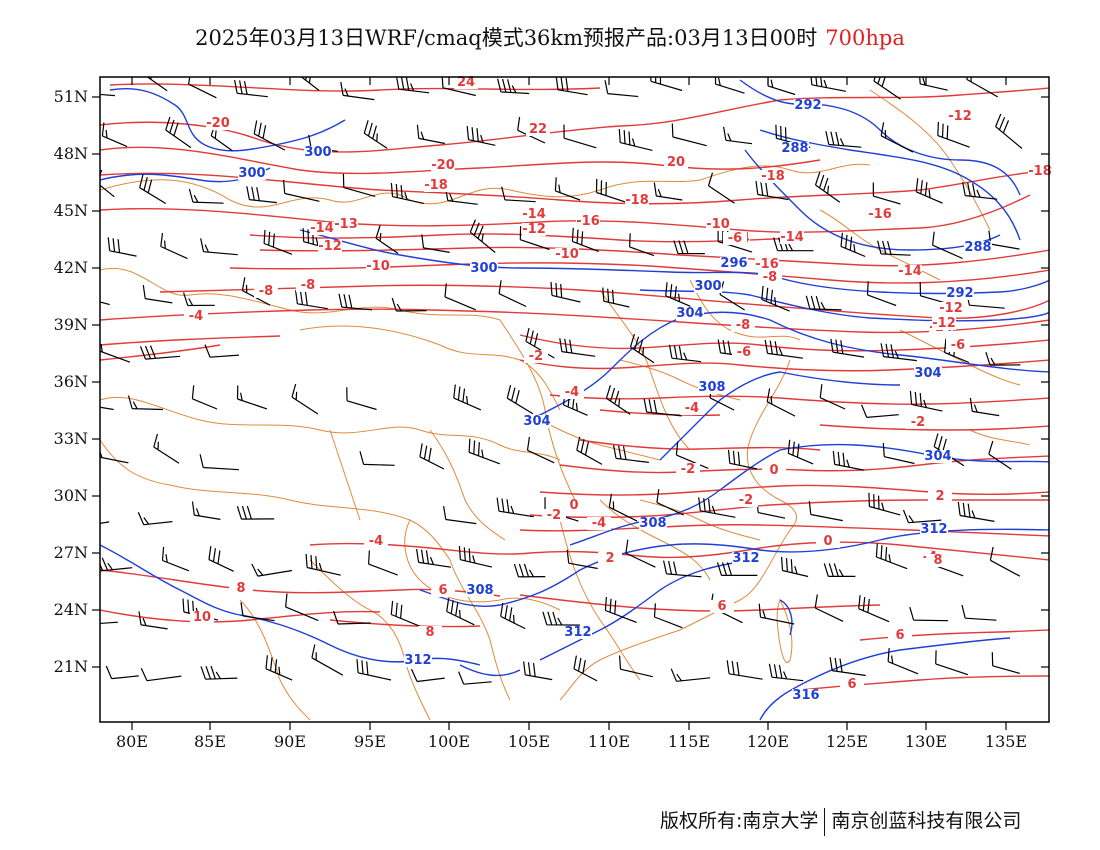 The height and width of the screenshot is (850, 1100). What do you see at coordinates (346, 224) in the screenshot?
I see `temperature-contour-label: -13` at bounding box center [346, 224].